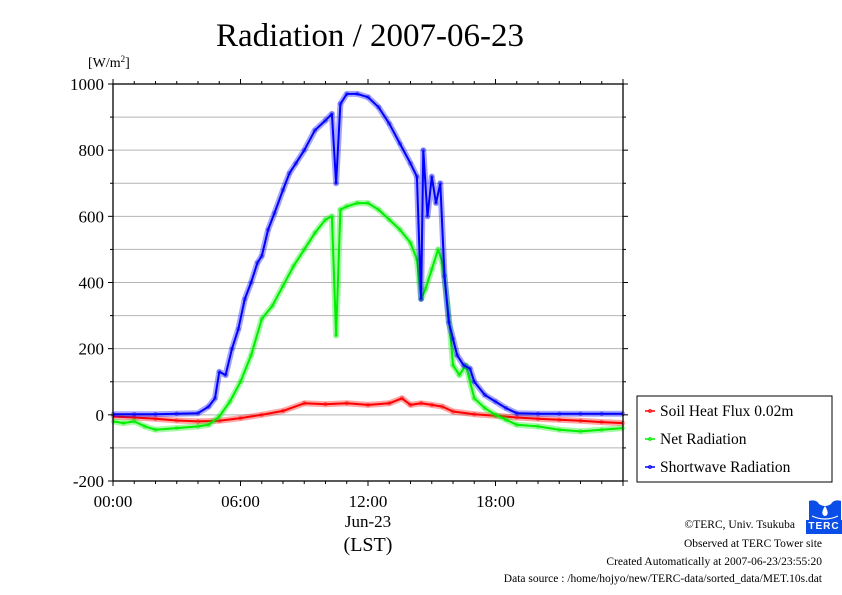 The width and height of the screenshot is (842, 595). What do you see at coordinates (100, 415) in the screenshot?
I see `y-tick-label: 0` at bounding box center [100, 415].